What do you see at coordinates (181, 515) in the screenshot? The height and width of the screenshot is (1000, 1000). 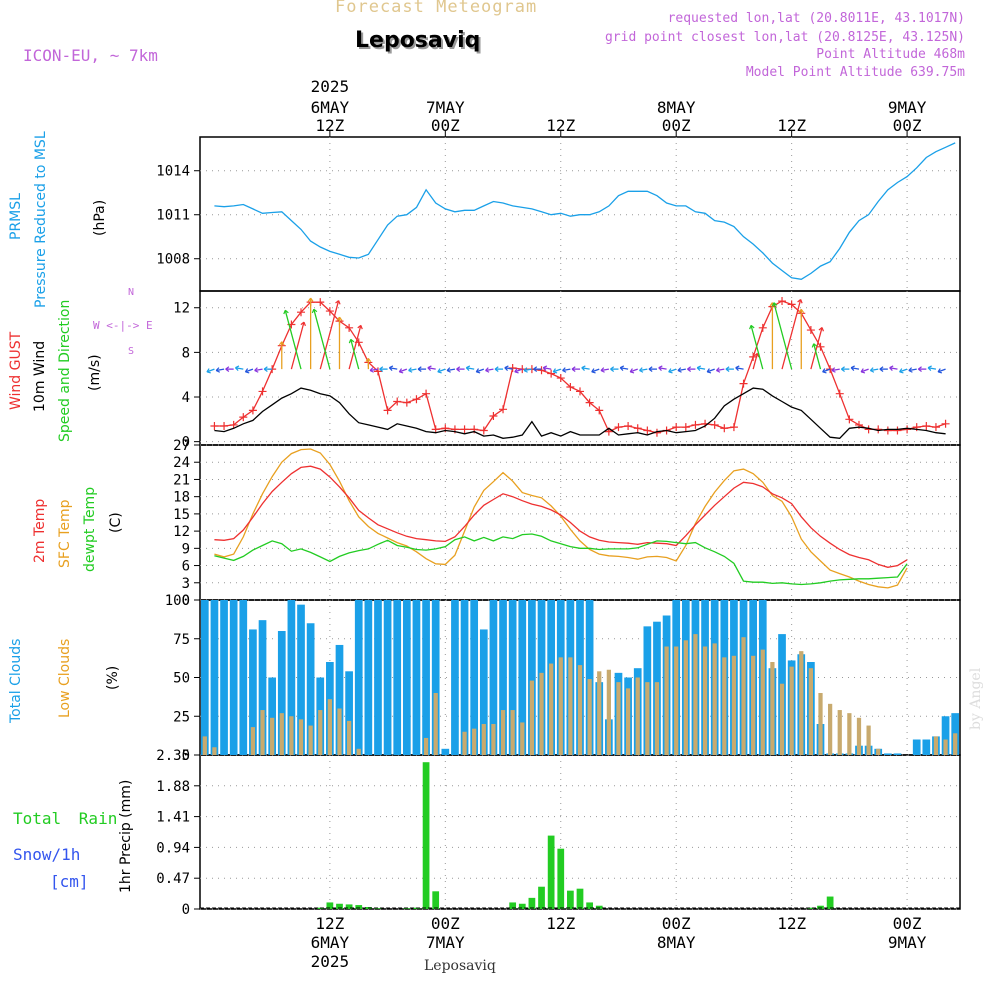 I see `temperature-ytick-label: 15` at bounding box center [181, 515].